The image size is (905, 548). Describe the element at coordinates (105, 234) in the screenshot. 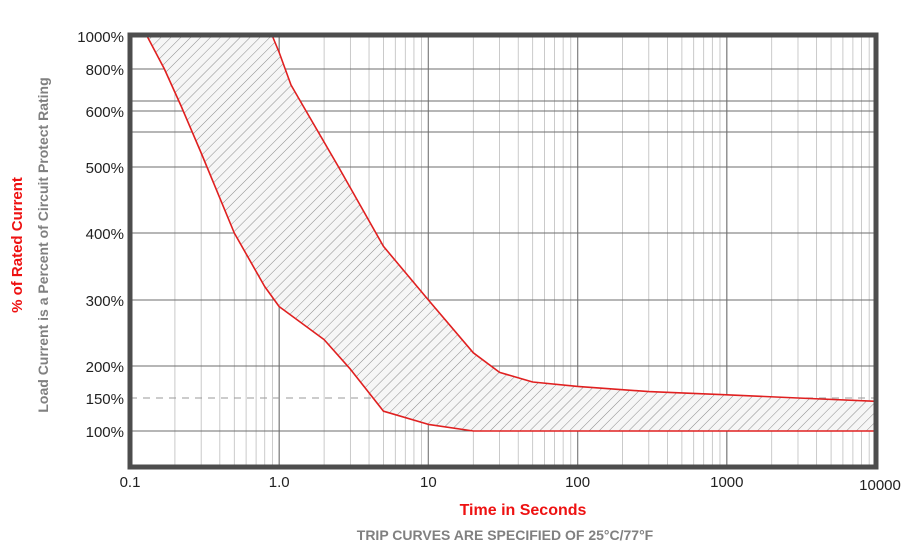

I see `y-tick-label: 400%` at that location.